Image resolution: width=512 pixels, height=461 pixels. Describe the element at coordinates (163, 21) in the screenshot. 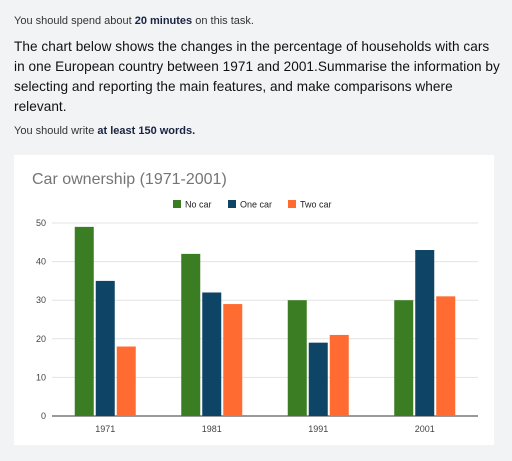

I see `time-emphasis: 20 minutes` at that location.